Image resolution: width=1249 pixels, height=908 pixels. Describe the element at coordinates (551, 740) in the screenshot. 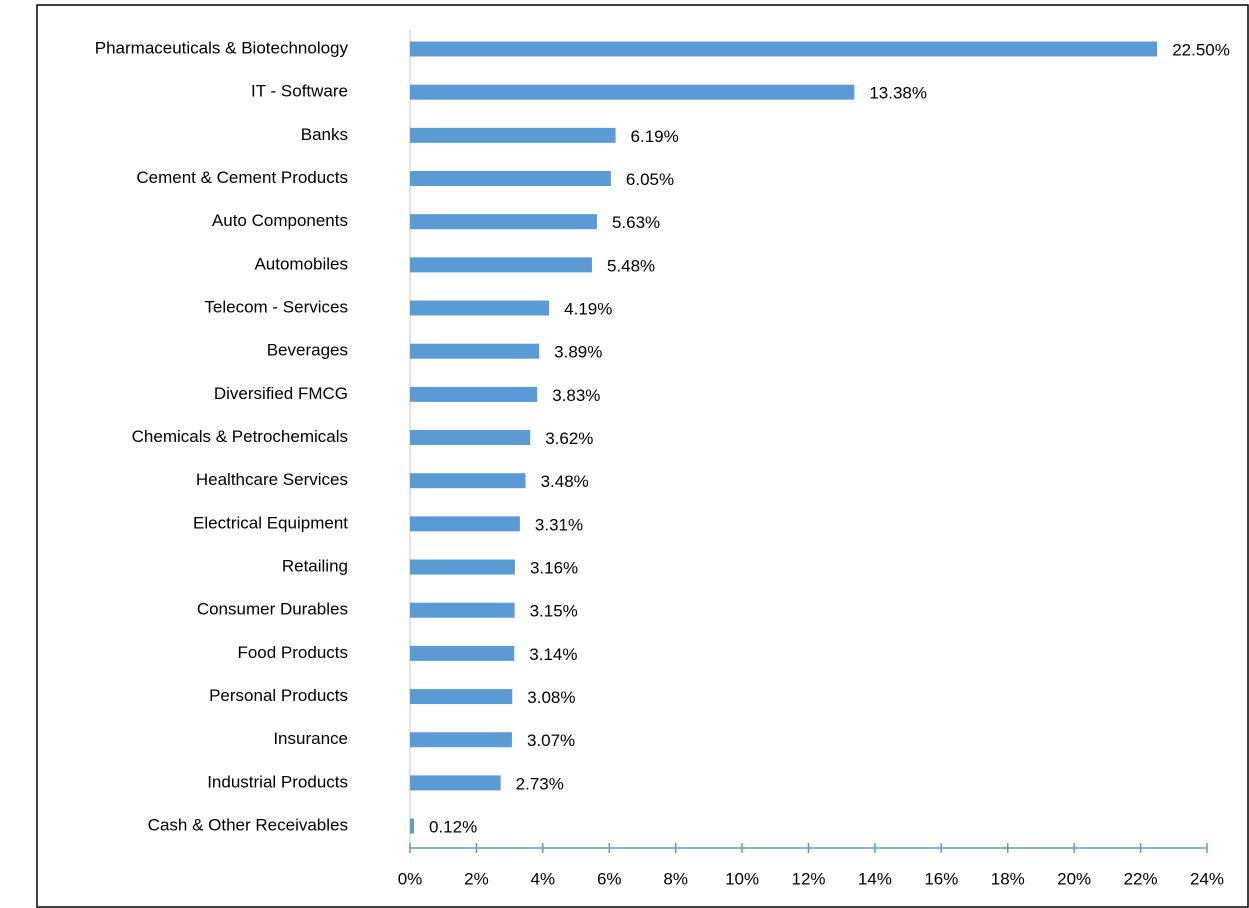

I see `data-label: 3.07%` at that location.